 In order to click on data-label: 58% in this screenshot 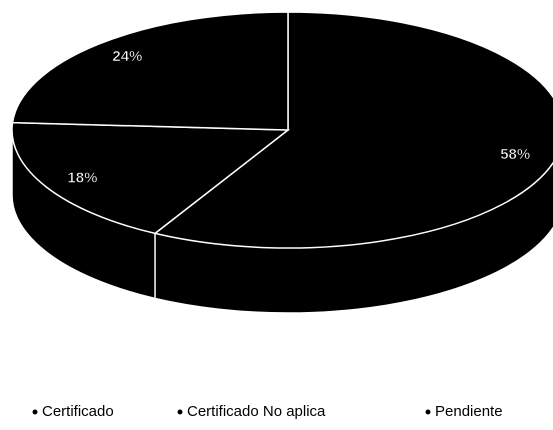, I will do `click(515, 154)`.